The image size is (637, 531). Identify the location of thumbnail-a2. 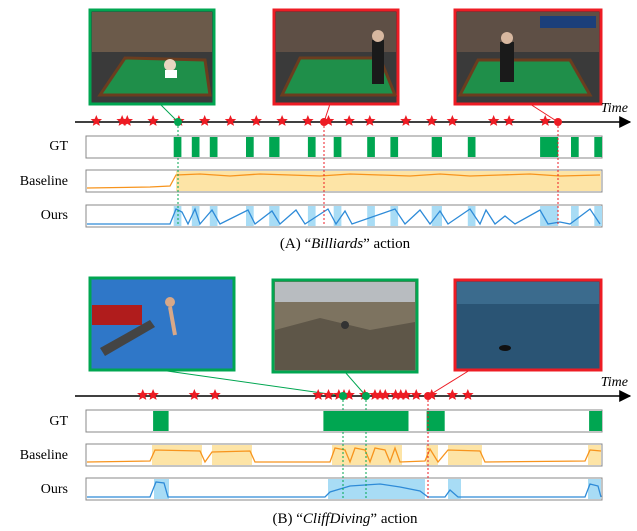
(336, 57).